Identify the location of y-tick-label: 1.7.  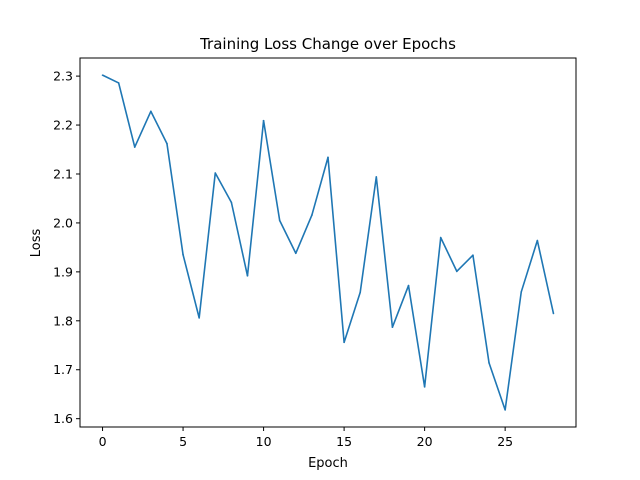
(63, 369).